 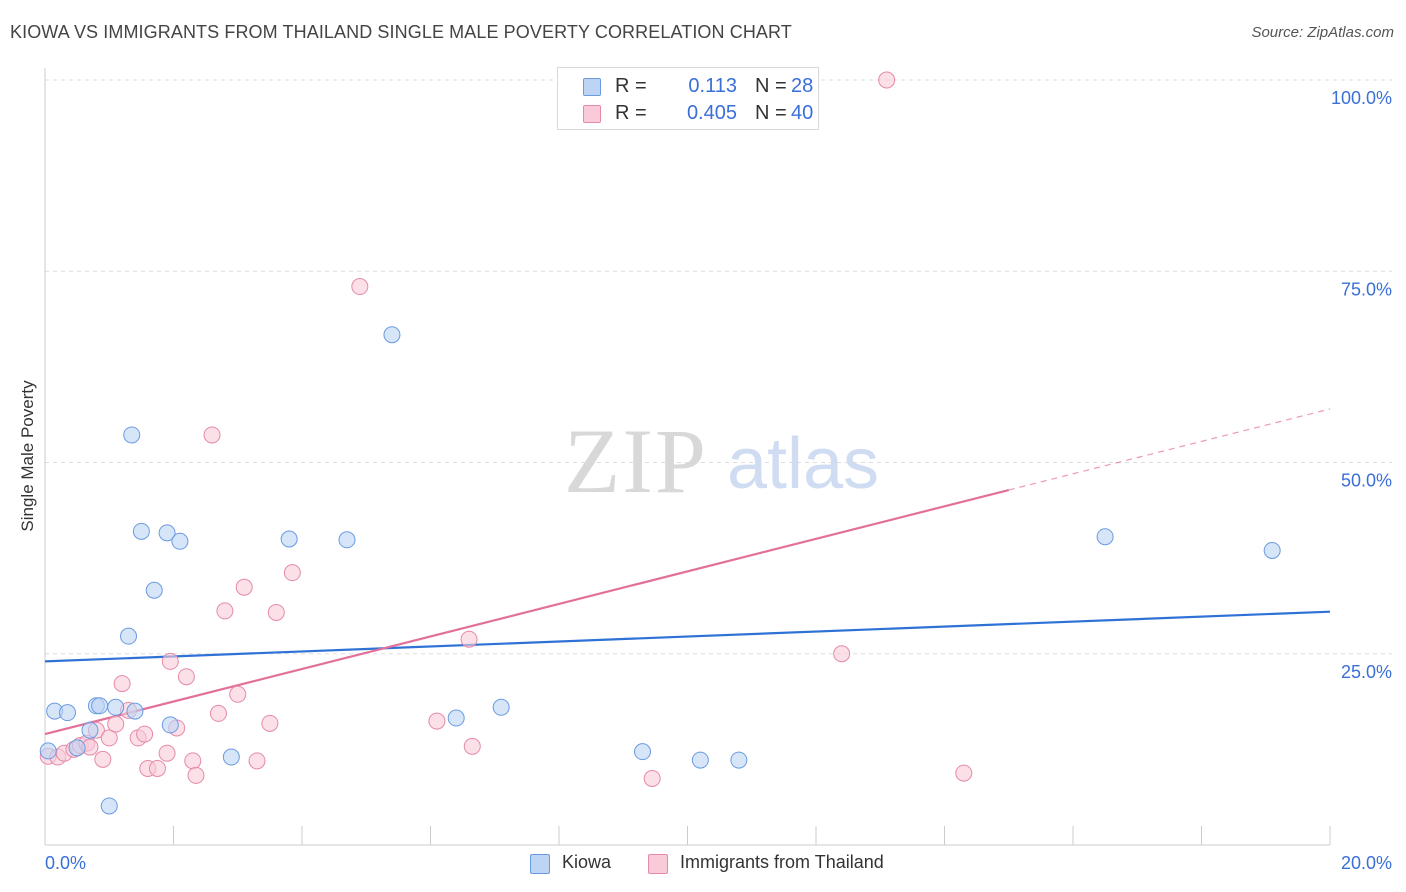 I want to click on kiowa-trend-line, so click(x=687, y=636).